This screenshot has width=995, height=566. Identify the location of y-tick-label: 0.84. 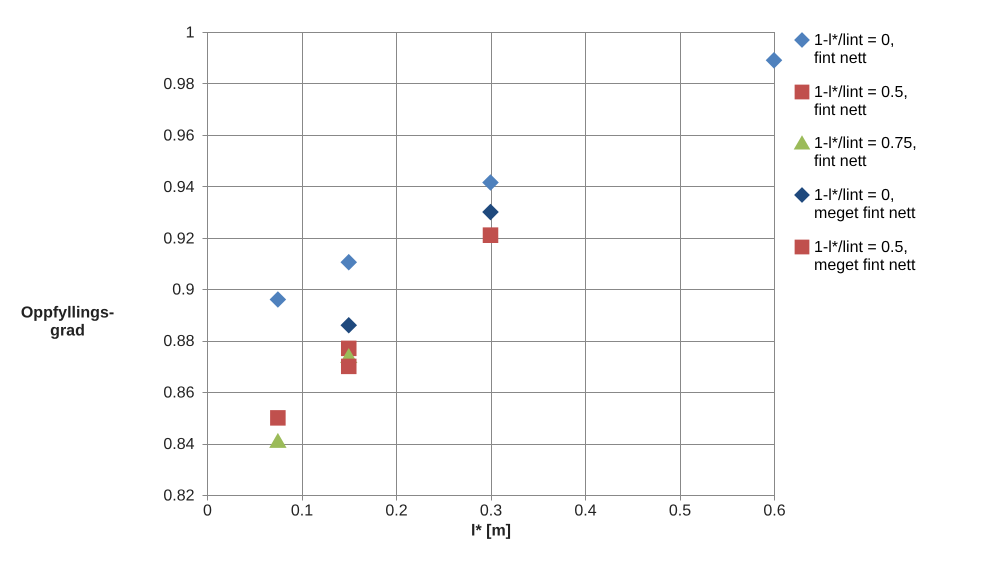
(179, 445).